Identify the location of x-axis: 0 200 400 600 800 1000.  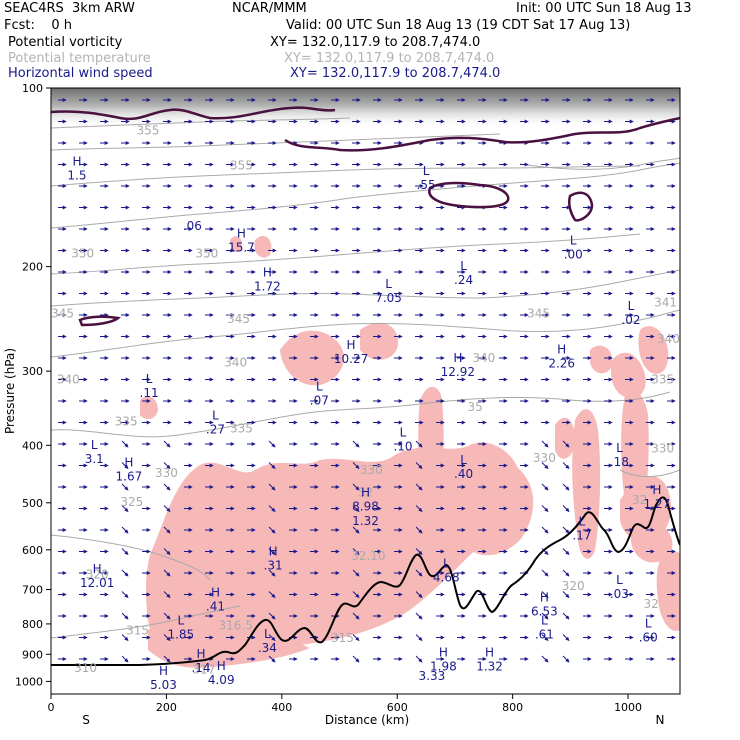
(345, 704).